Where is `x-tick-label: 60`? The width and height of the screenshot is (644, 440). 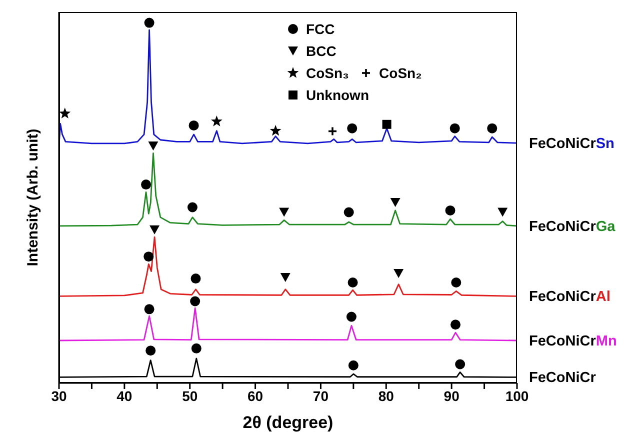 x-tick-label: 60 is located at coordinates (255, 396).